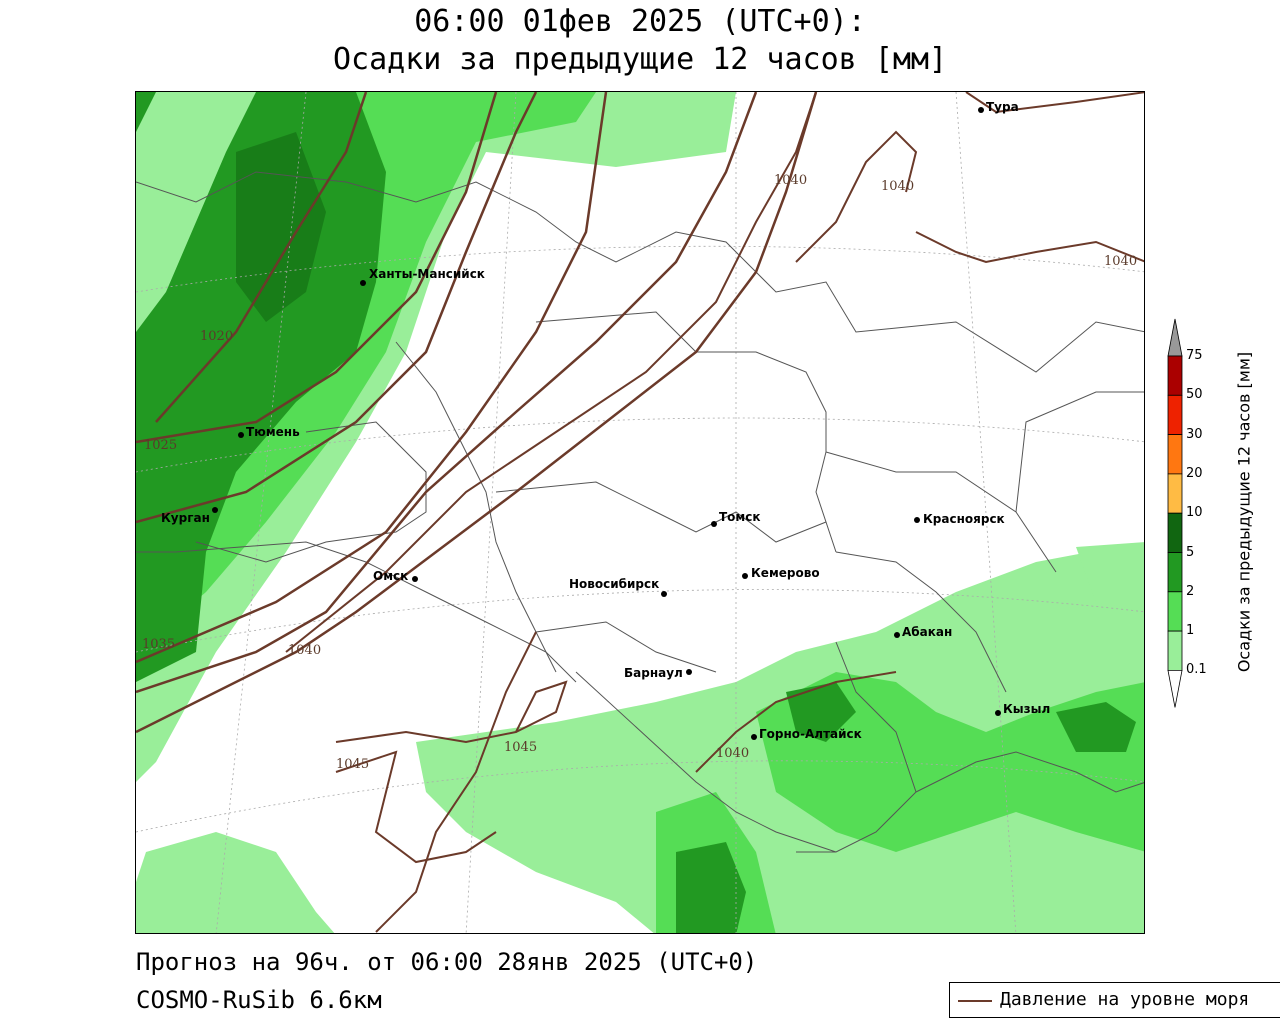  What do you see at coordinates (785, 573) in the screenshot?
I see `city-label-kemerovo: Кемерово` at bounding box center [785, 573].